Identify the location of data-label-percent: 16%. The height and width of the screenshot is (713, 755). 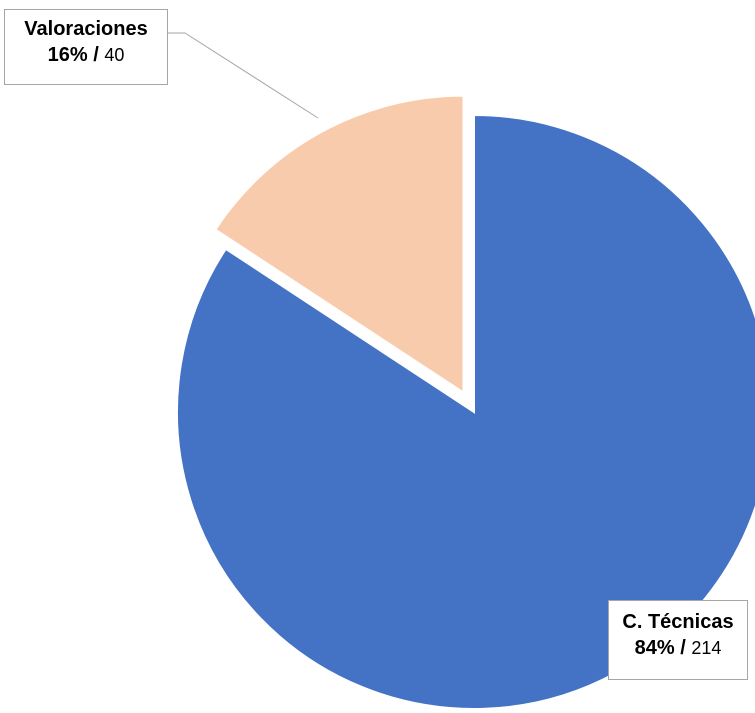
(67, 55).